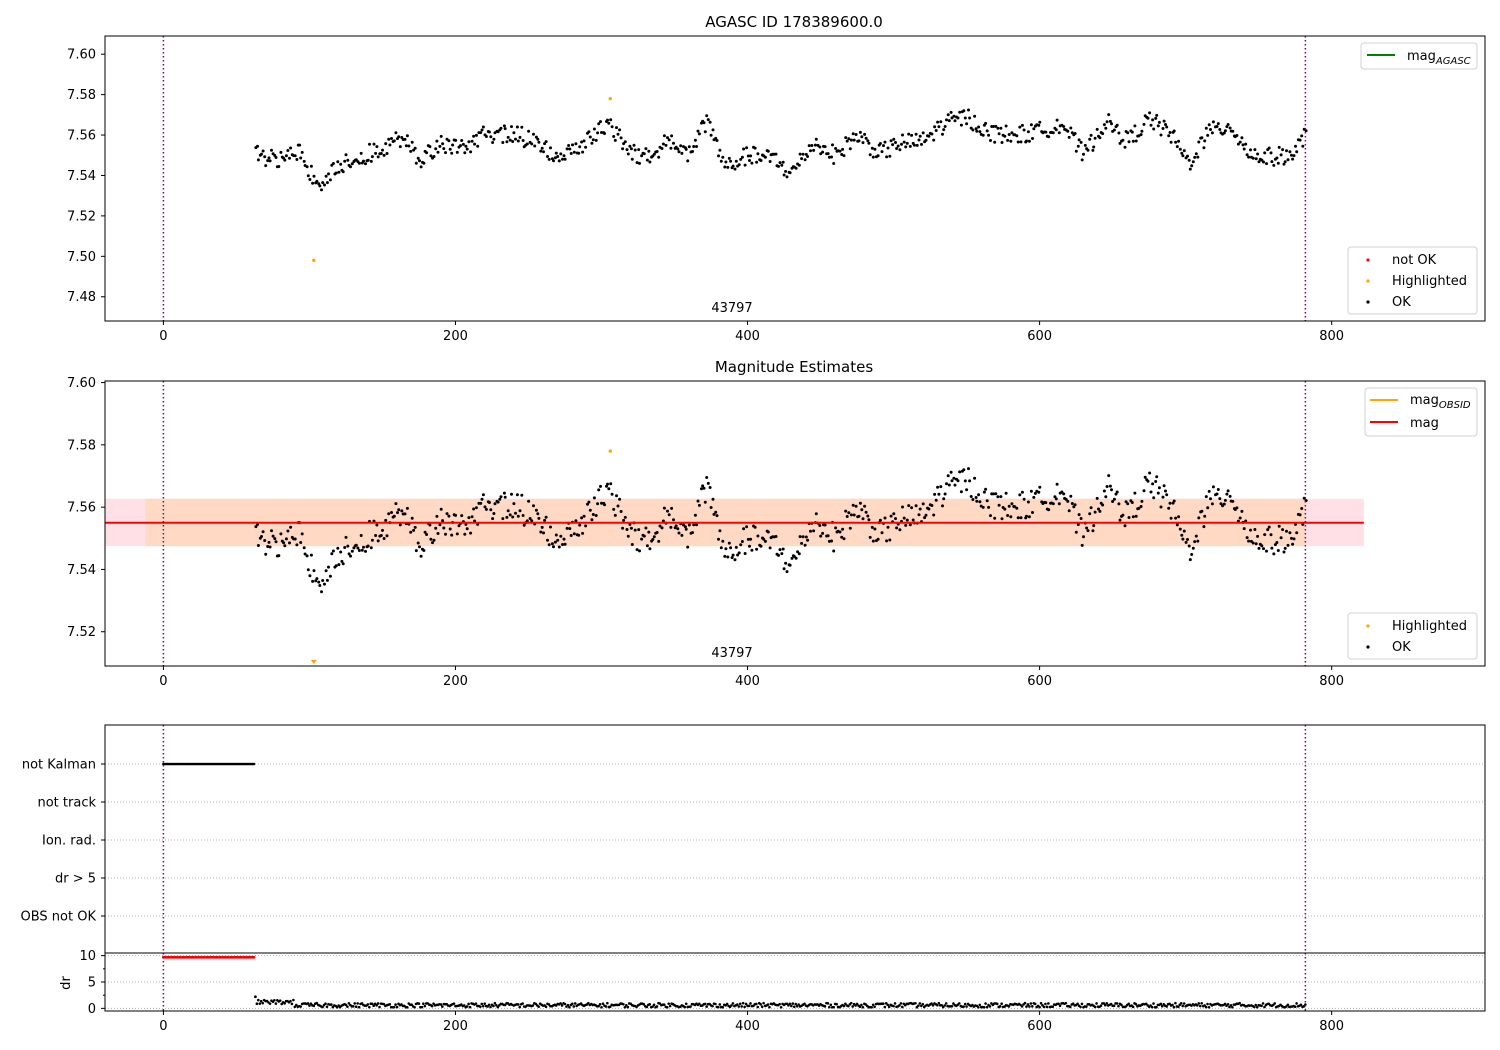  I want to click on legend-highlighted-label: Highlighted, so click(1429, 626).